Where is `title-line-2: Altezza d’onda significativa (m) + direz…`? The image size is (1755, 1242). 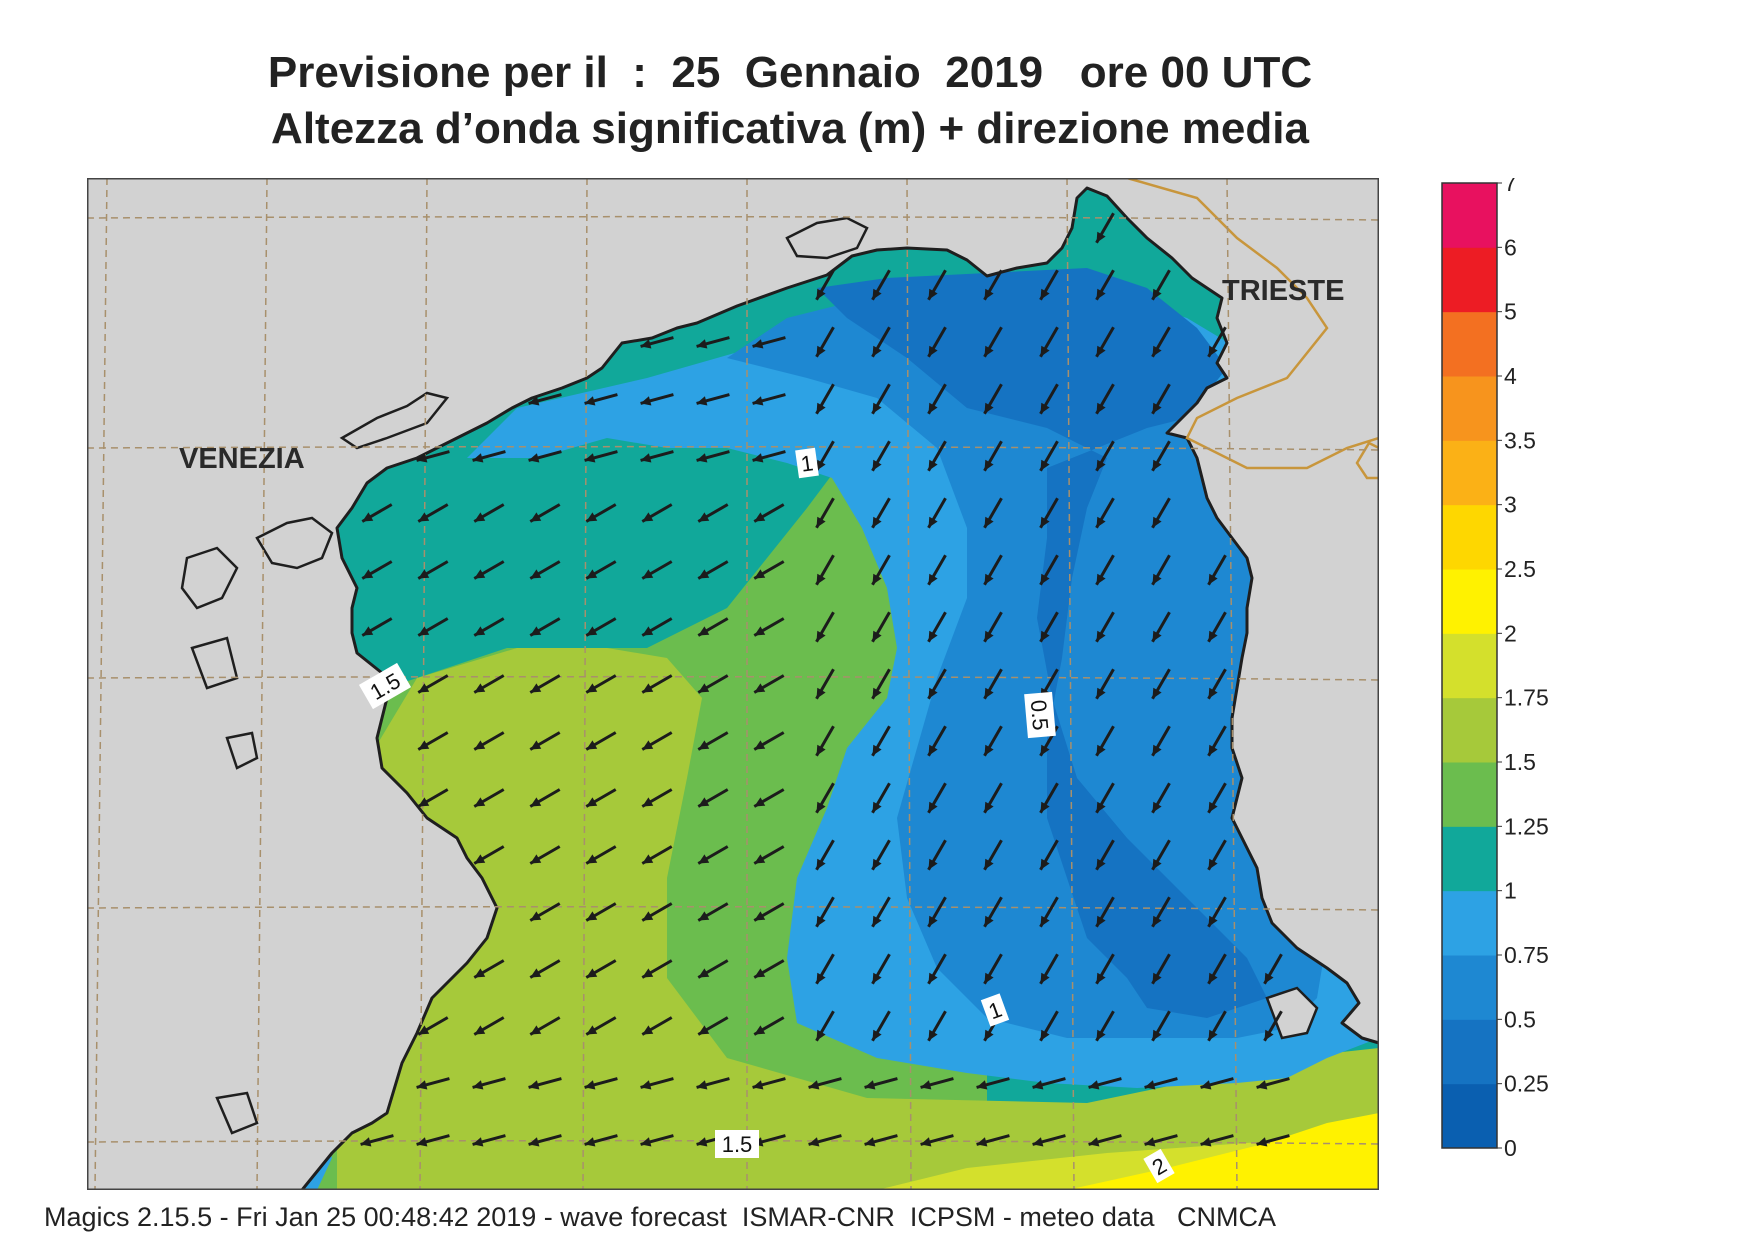
title-line-2: Altezza d’onda significativa (m) + direz… is located at coordinates (790, 128).